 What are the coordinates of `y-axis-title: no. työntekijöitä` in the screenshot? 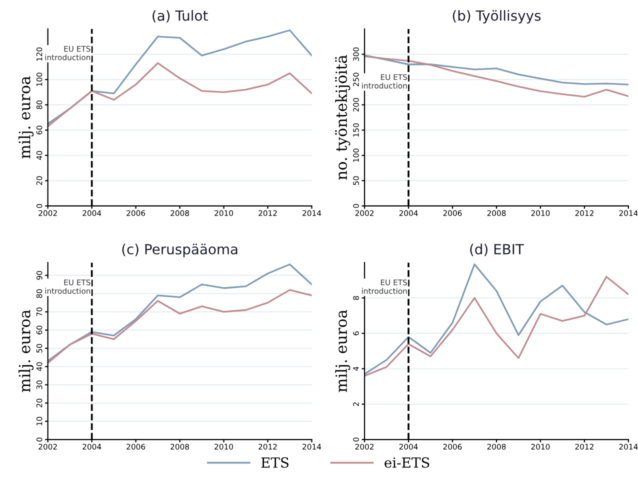 It's located at (342, 117).